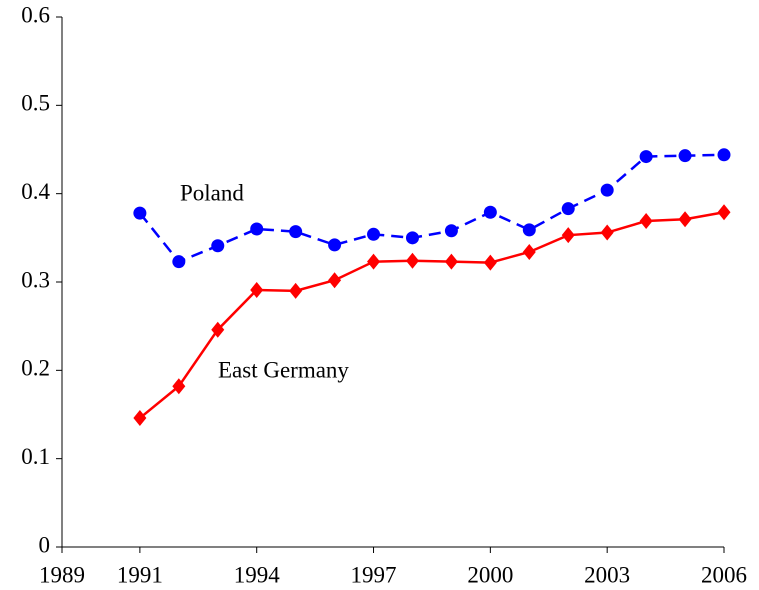 The width and height of the screenshot is (759, 590). Describe the element at coordinates (62, 574) in the screenshot. I see `x-tick-label: 1989` at that location.